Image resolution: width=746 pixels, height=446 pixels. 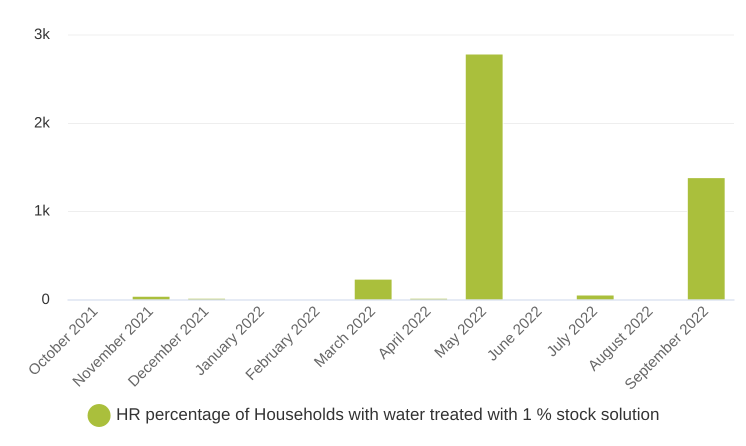 I want to click on legend-label: HR percentage of Households with water treated with 1 % stock solution, so click(x=388, y=414).